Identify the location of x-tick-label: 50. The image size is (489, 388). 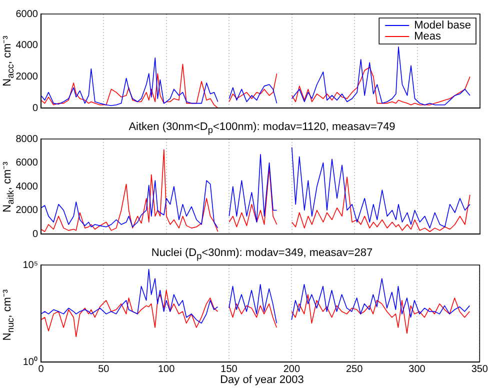
(104, 369).